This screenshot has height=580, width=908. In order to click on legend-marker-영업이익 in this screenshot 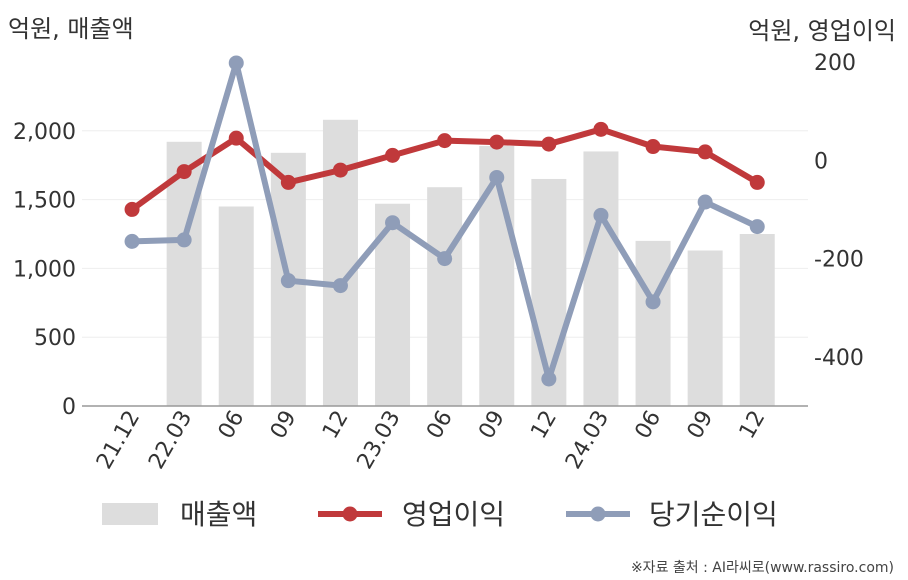, I will do `click(350, 514)`.